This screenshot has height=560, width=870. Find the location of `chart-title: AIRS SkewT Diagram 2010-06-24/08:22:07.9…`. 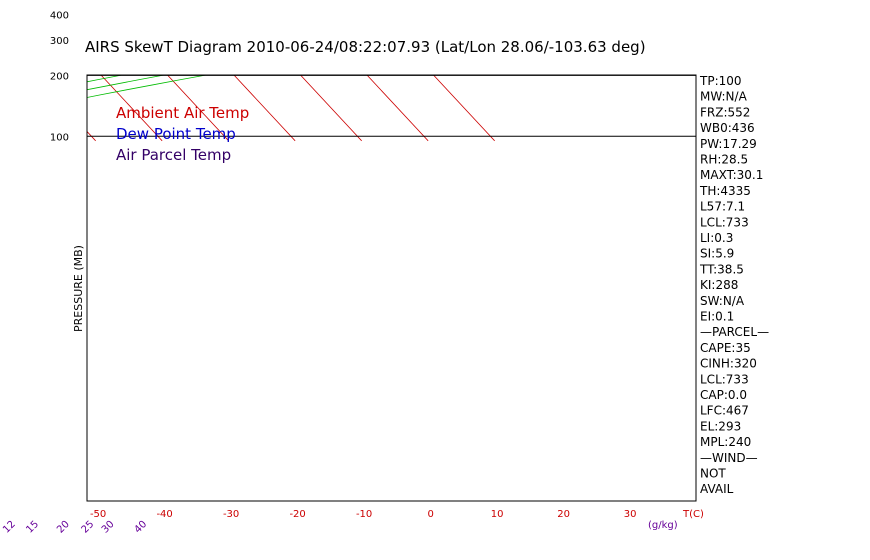

chart-title: AIRS SkewT Diagram 2010-06-24/08:22:07.9… is located at coordinates (365, 47).